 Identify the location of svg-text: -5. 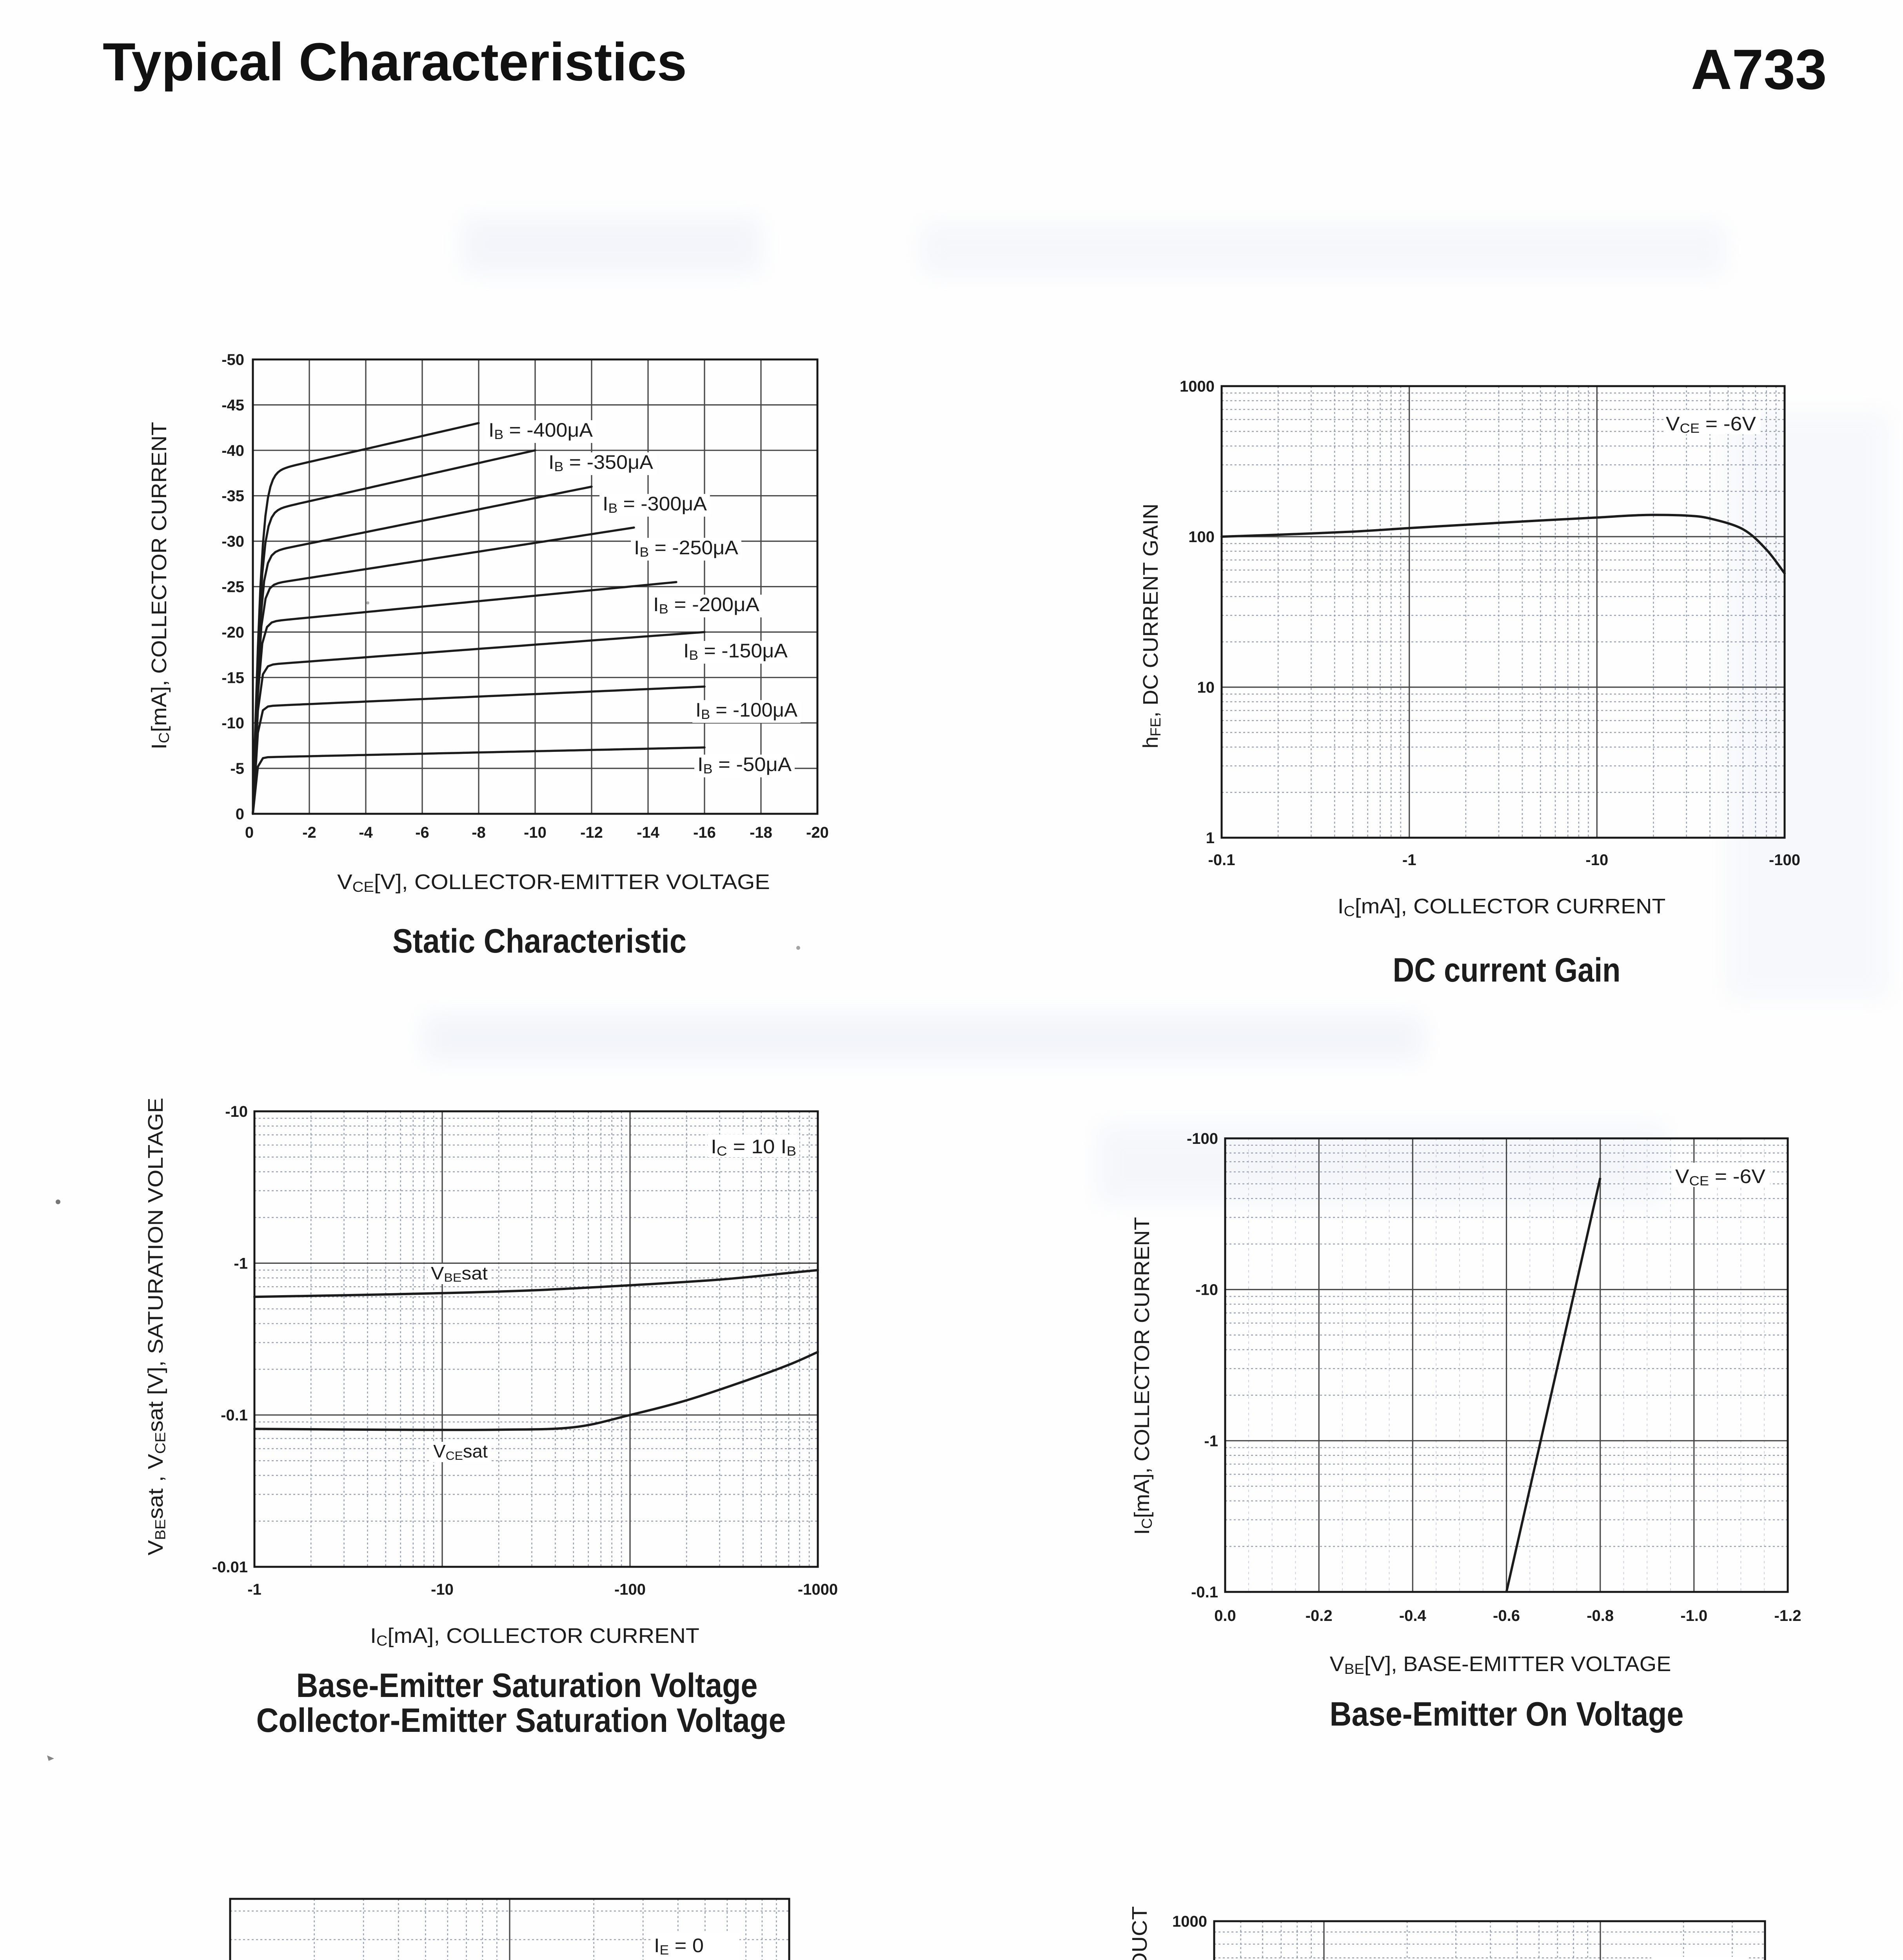
(237, 768).